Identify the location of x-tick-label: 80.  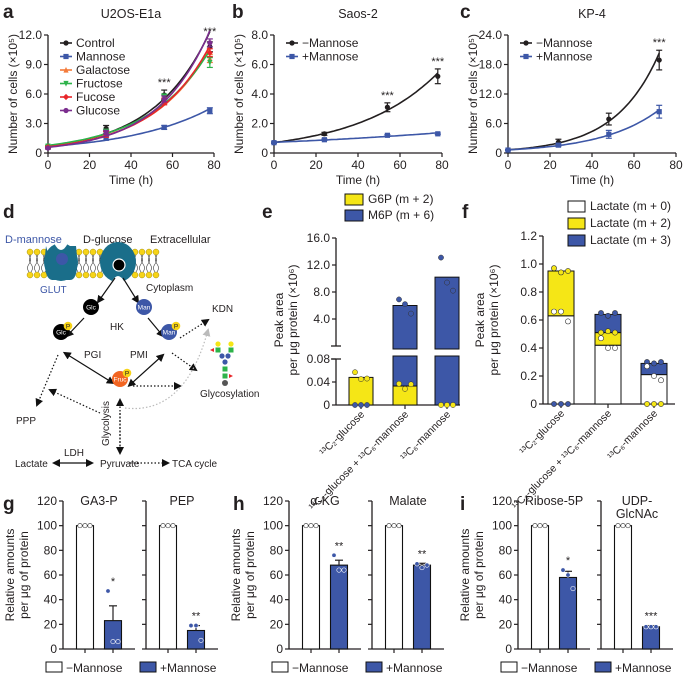
(214, 165).